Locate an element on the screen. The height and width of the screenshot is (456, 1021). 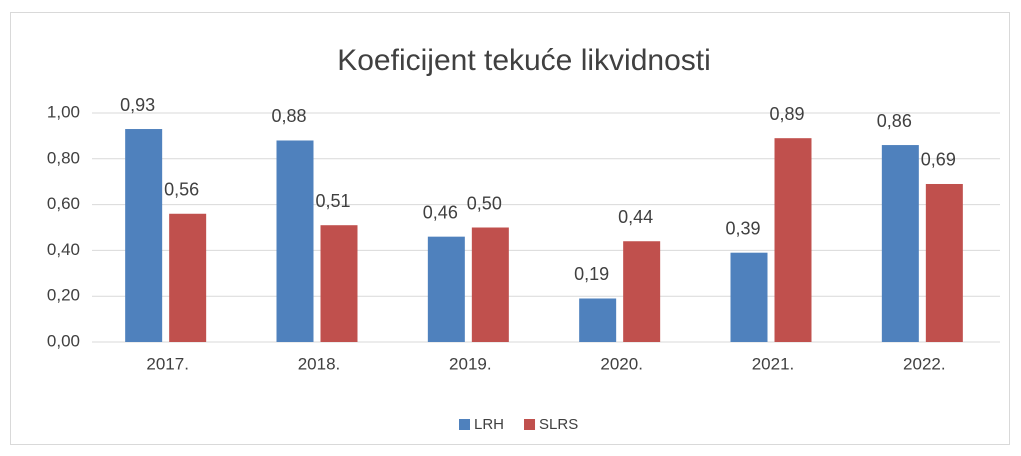
y-tick-label: 0,40 is located at coordinates (63, 249).